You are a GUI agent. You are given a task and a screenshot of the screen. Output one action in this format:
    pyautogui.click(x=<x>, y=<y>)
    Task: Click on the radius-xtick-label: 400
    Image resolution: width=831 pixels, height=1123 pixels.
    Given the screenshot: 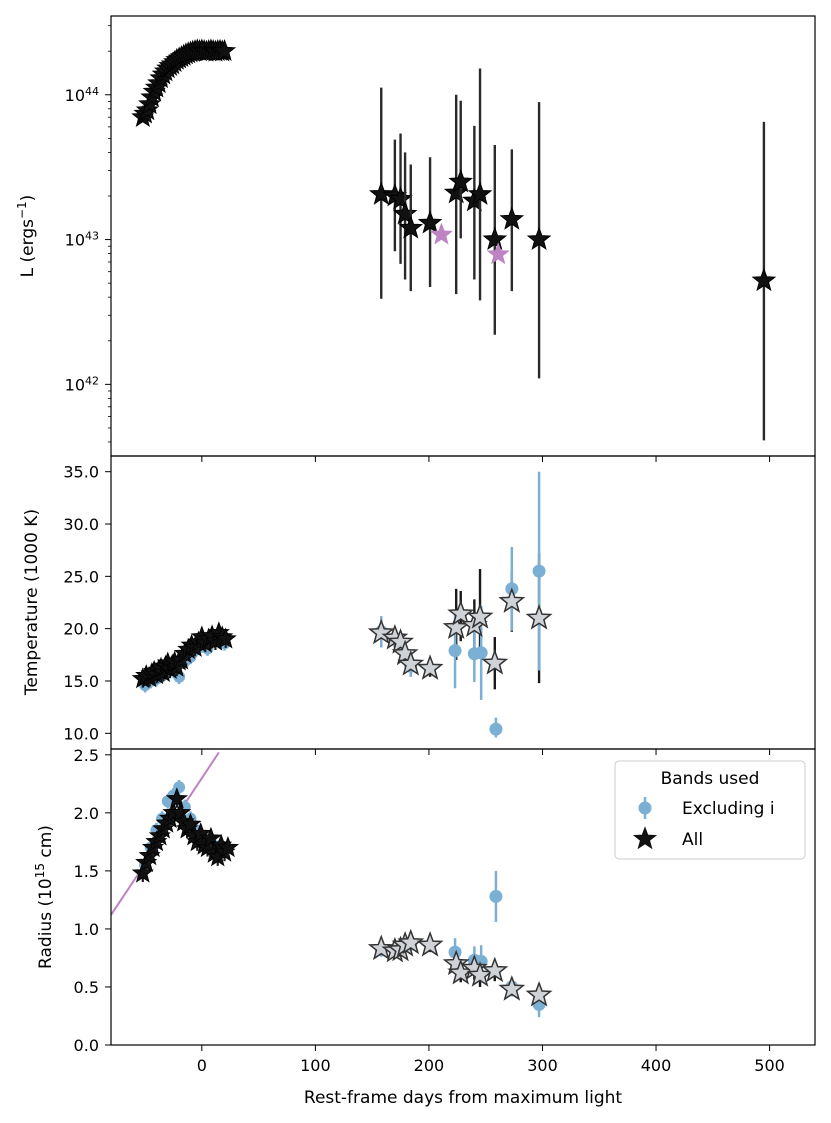 What is the action you would take?
    pyautogui.click(x=656, y=1065)
    